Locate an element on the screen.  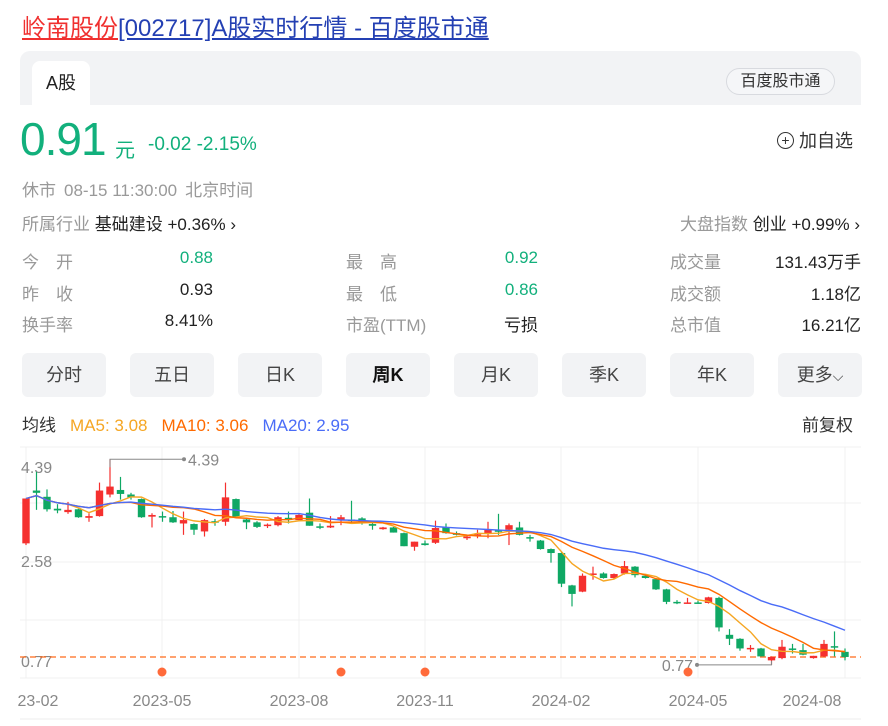
period-tab: 日K is located at coordinates (280, 375).